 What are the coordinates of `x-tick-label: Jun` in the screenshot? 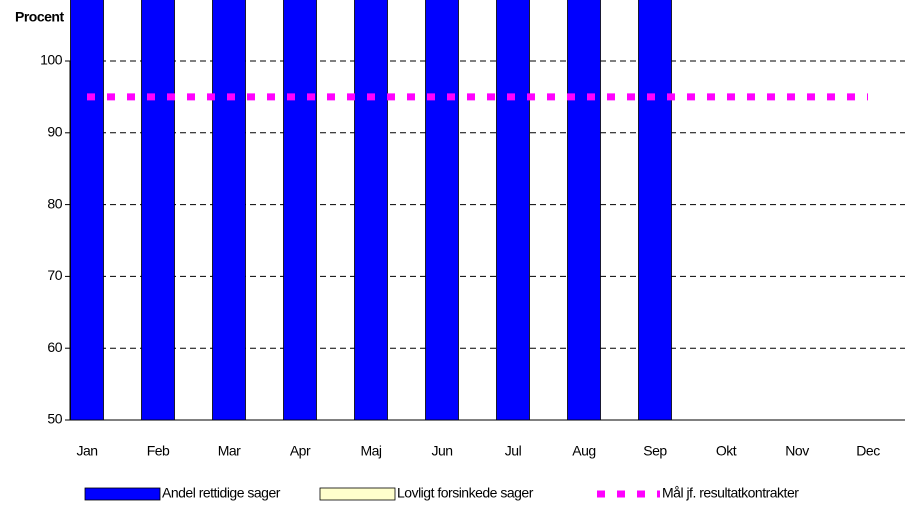 It's located at (441, 451).